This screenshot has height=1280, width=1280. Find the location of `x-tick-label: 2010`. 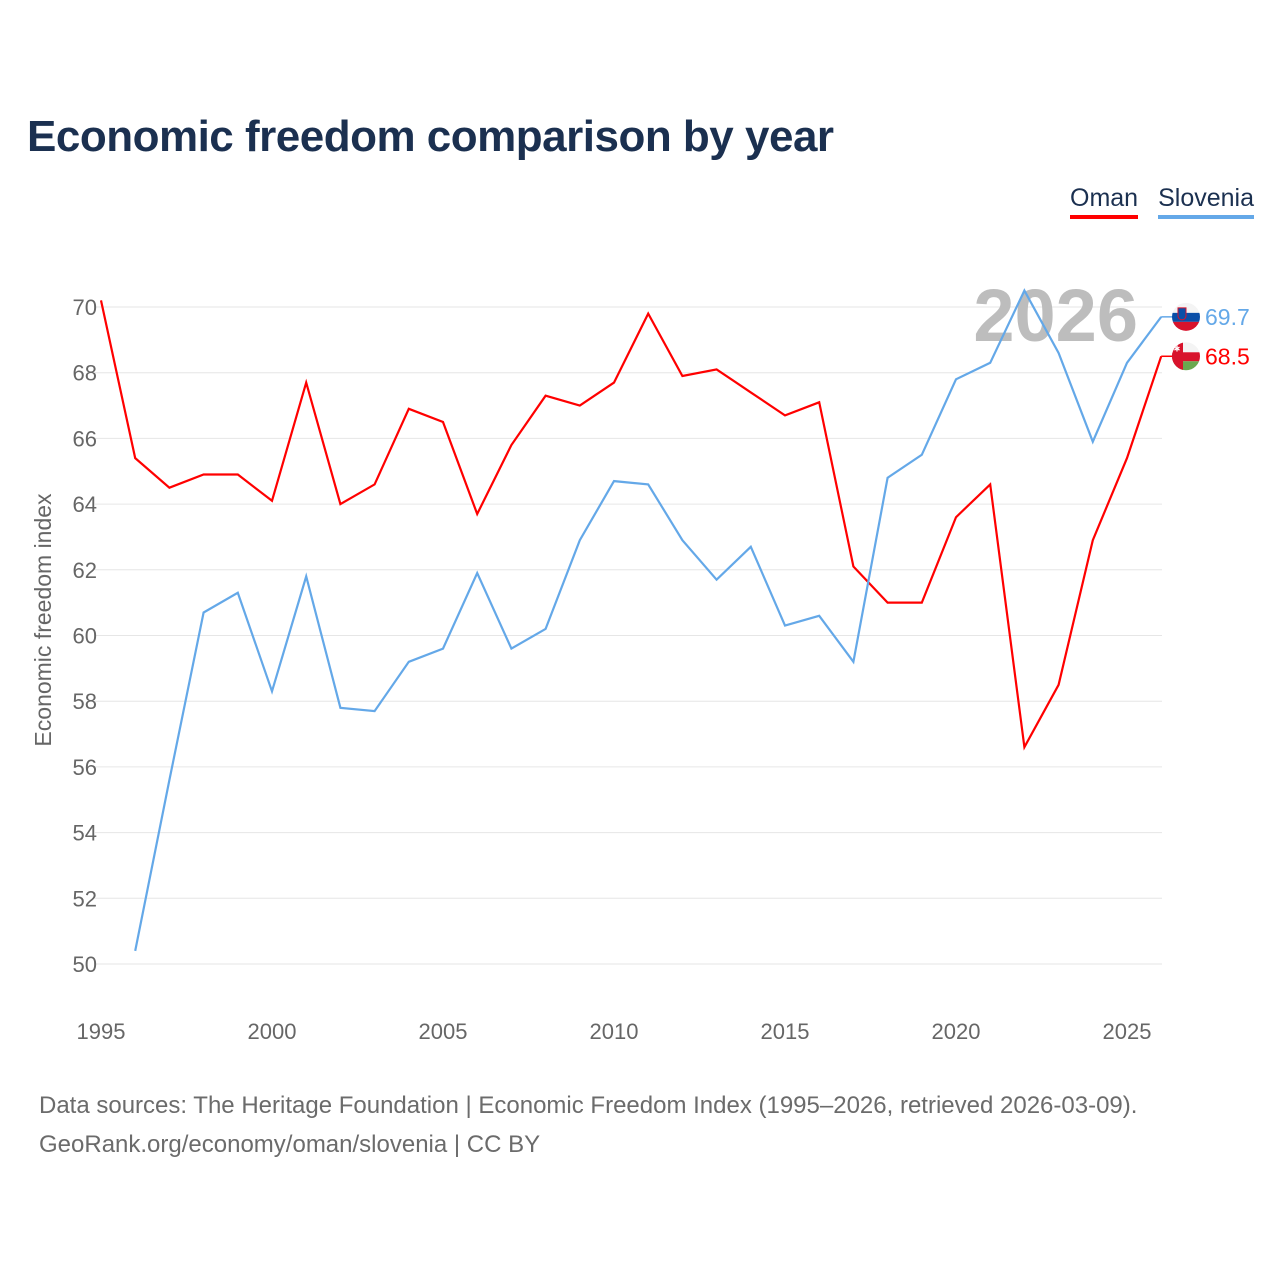

x-tick-label: 2010 is located at coordinates (614, 1031).